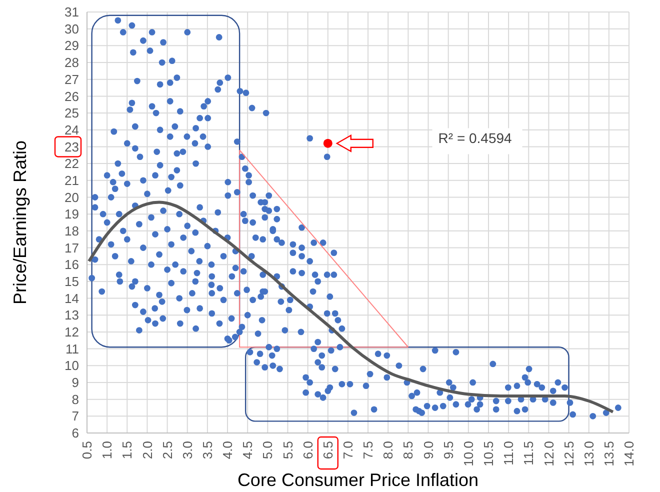 Image resolution: width=660 pixels, height=492 pixels. What do you see at coordinates (568, 453) in the screenshot?
I see `x-tick-label: 12.5` at bounding box center [568, 453].